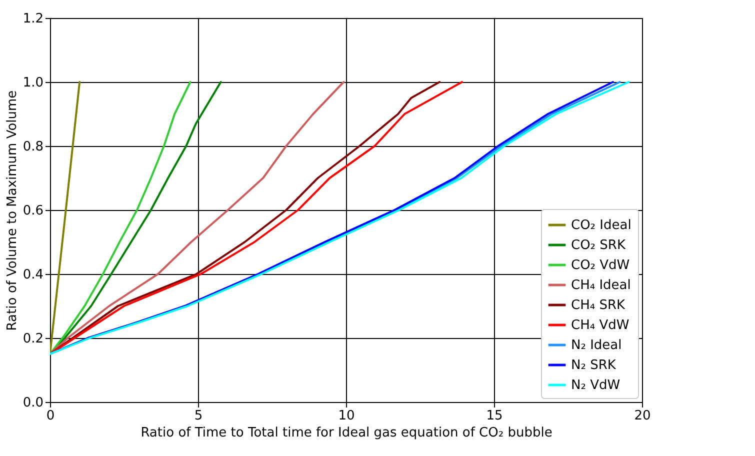 This screenshot has width=755, height=456. I want to click on legend-label: CO₂ VdW, so click(600, 265).